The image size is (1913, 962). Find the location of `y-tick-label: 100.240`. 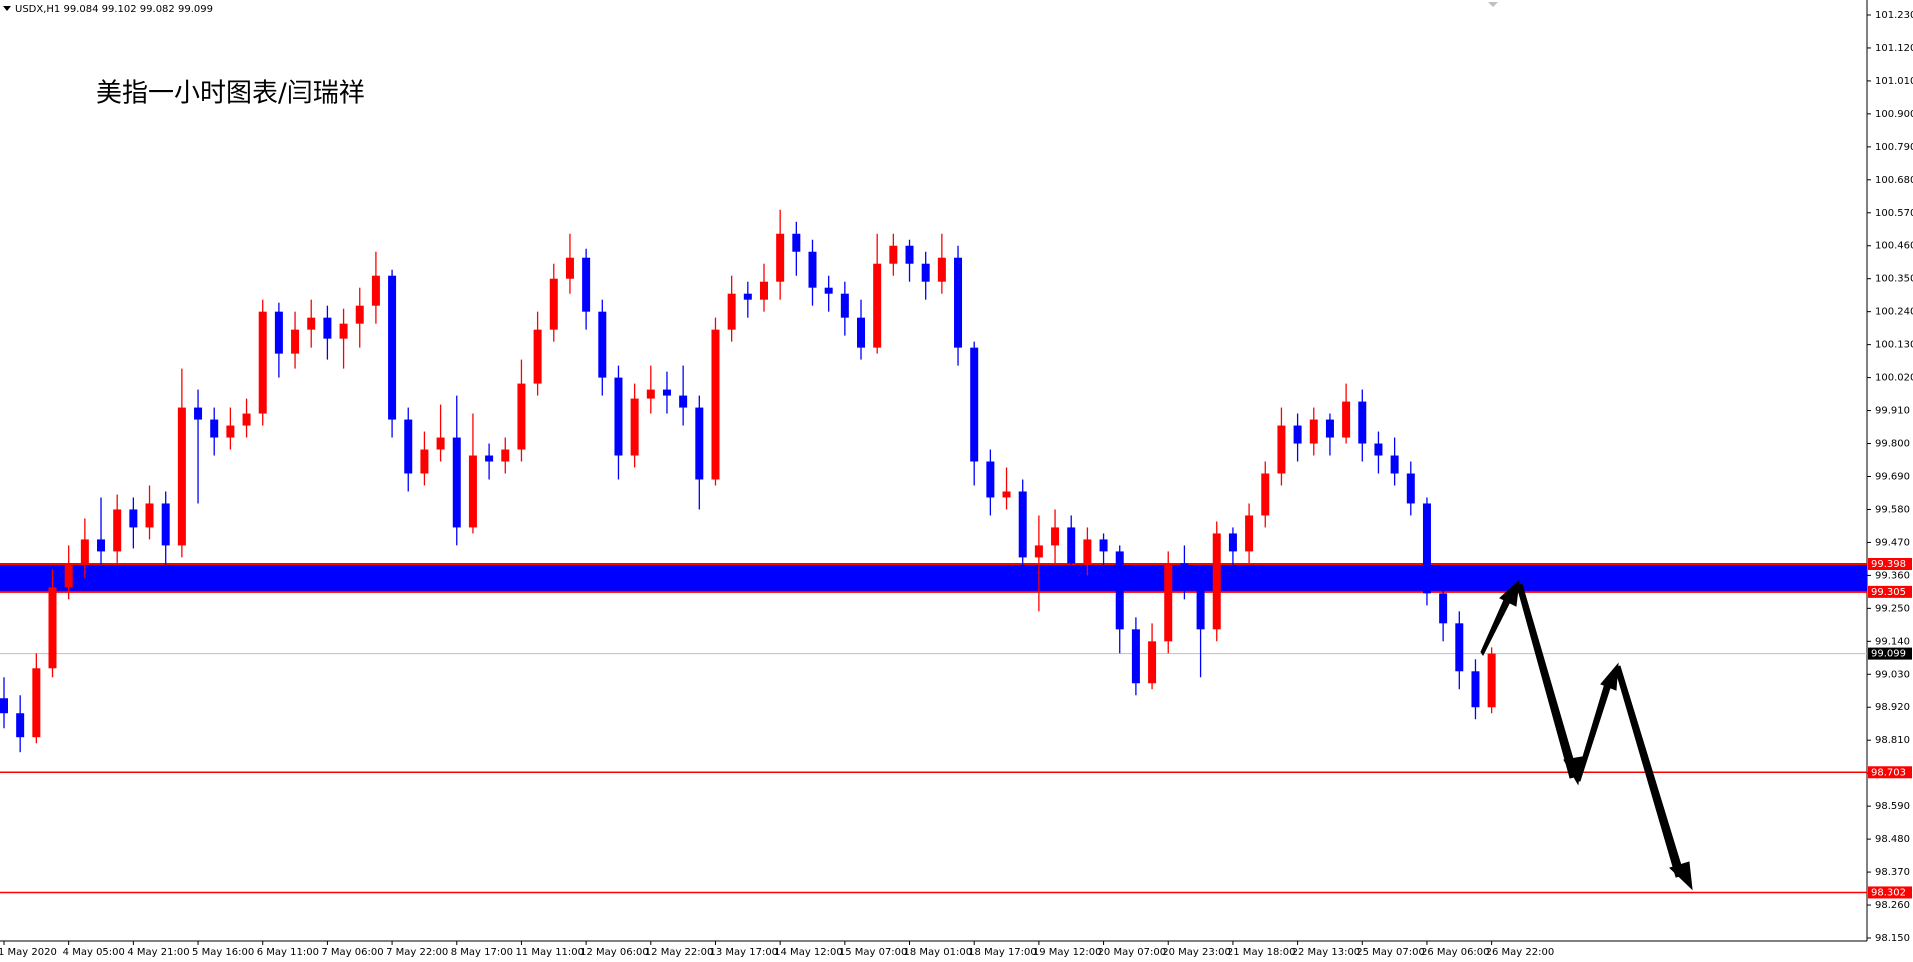

y-tick-label: 100.240 is located at coordinates (1894, 312).